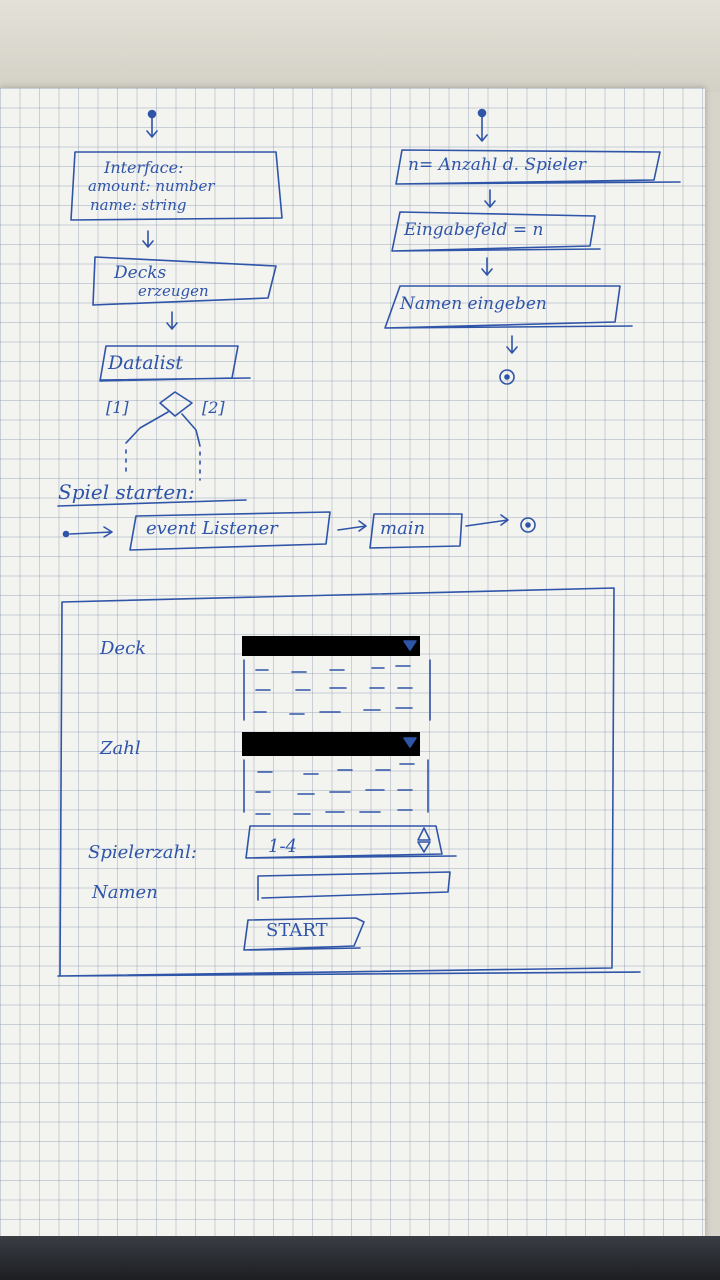 This screenshot has width=720, height=1280. Describe the element at coordinates (297, 930) in the screenshot. I see `start-button-label: START` at that location.